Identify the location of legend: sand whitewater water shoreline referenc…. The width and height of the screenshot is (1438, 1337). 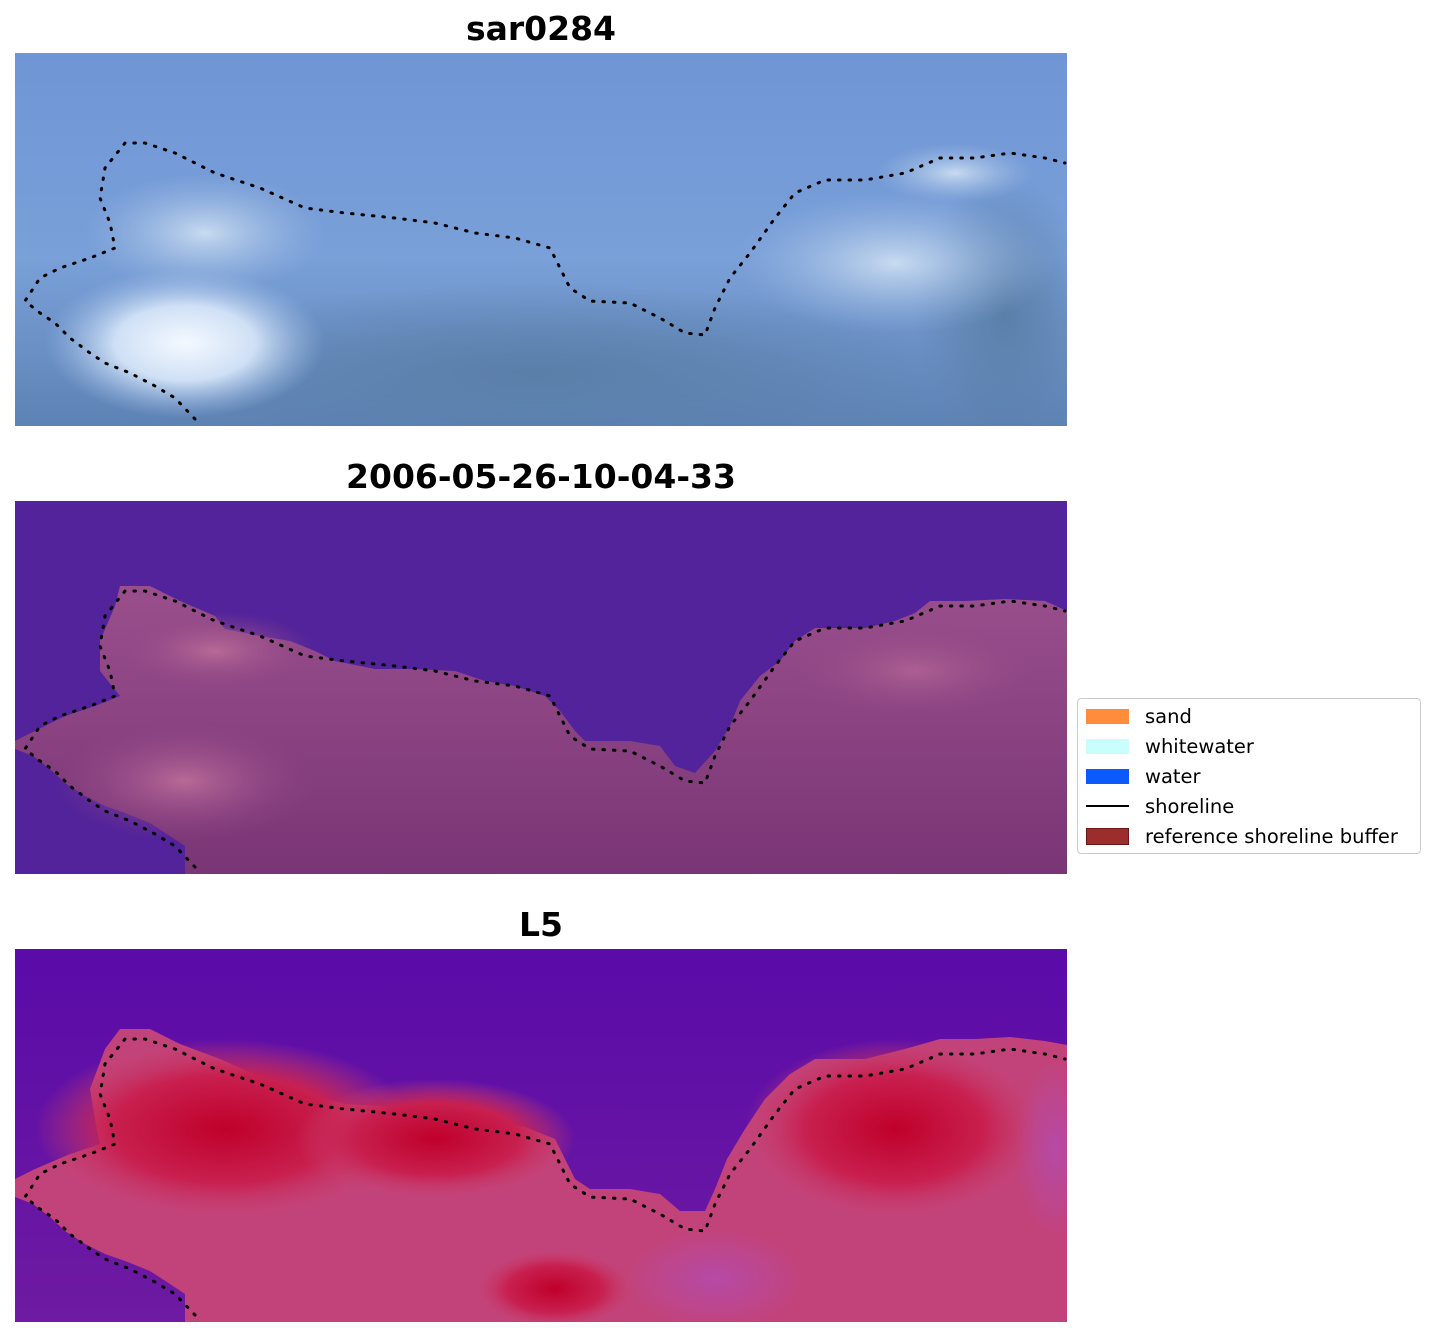
(1249, 776).